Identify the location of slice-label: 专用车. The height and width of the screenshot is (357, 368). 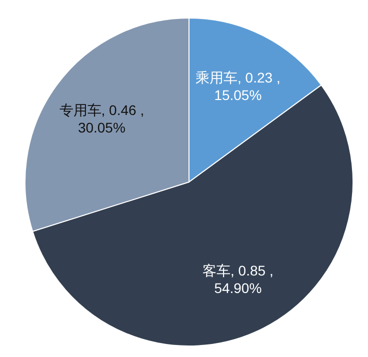
(80, 110).